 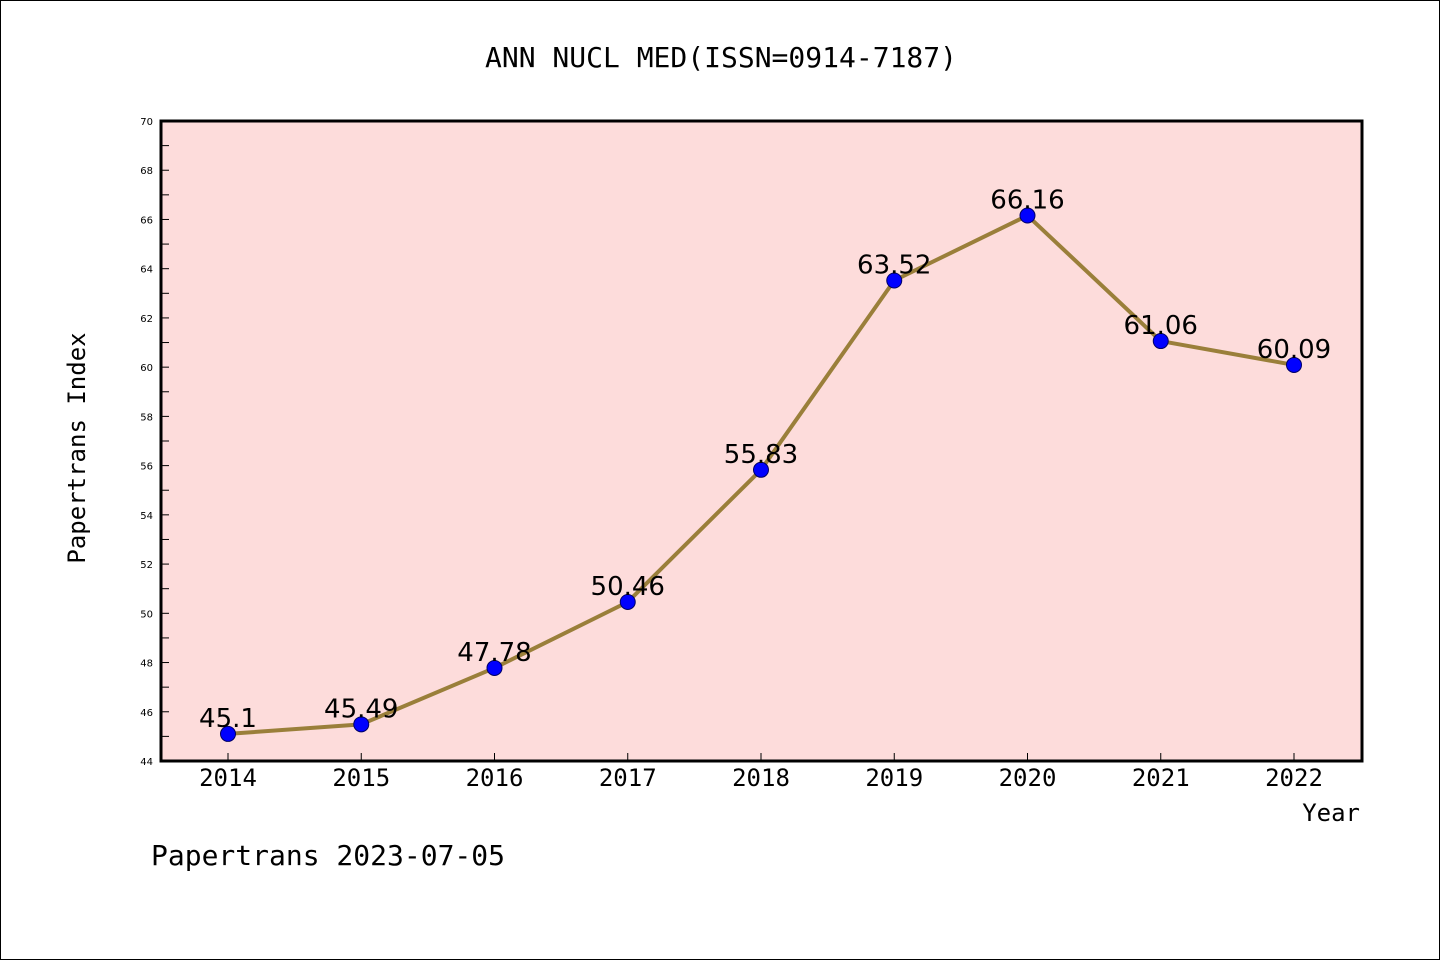 I want to click on y-tick-label: 54, so click(x=146, y=516).